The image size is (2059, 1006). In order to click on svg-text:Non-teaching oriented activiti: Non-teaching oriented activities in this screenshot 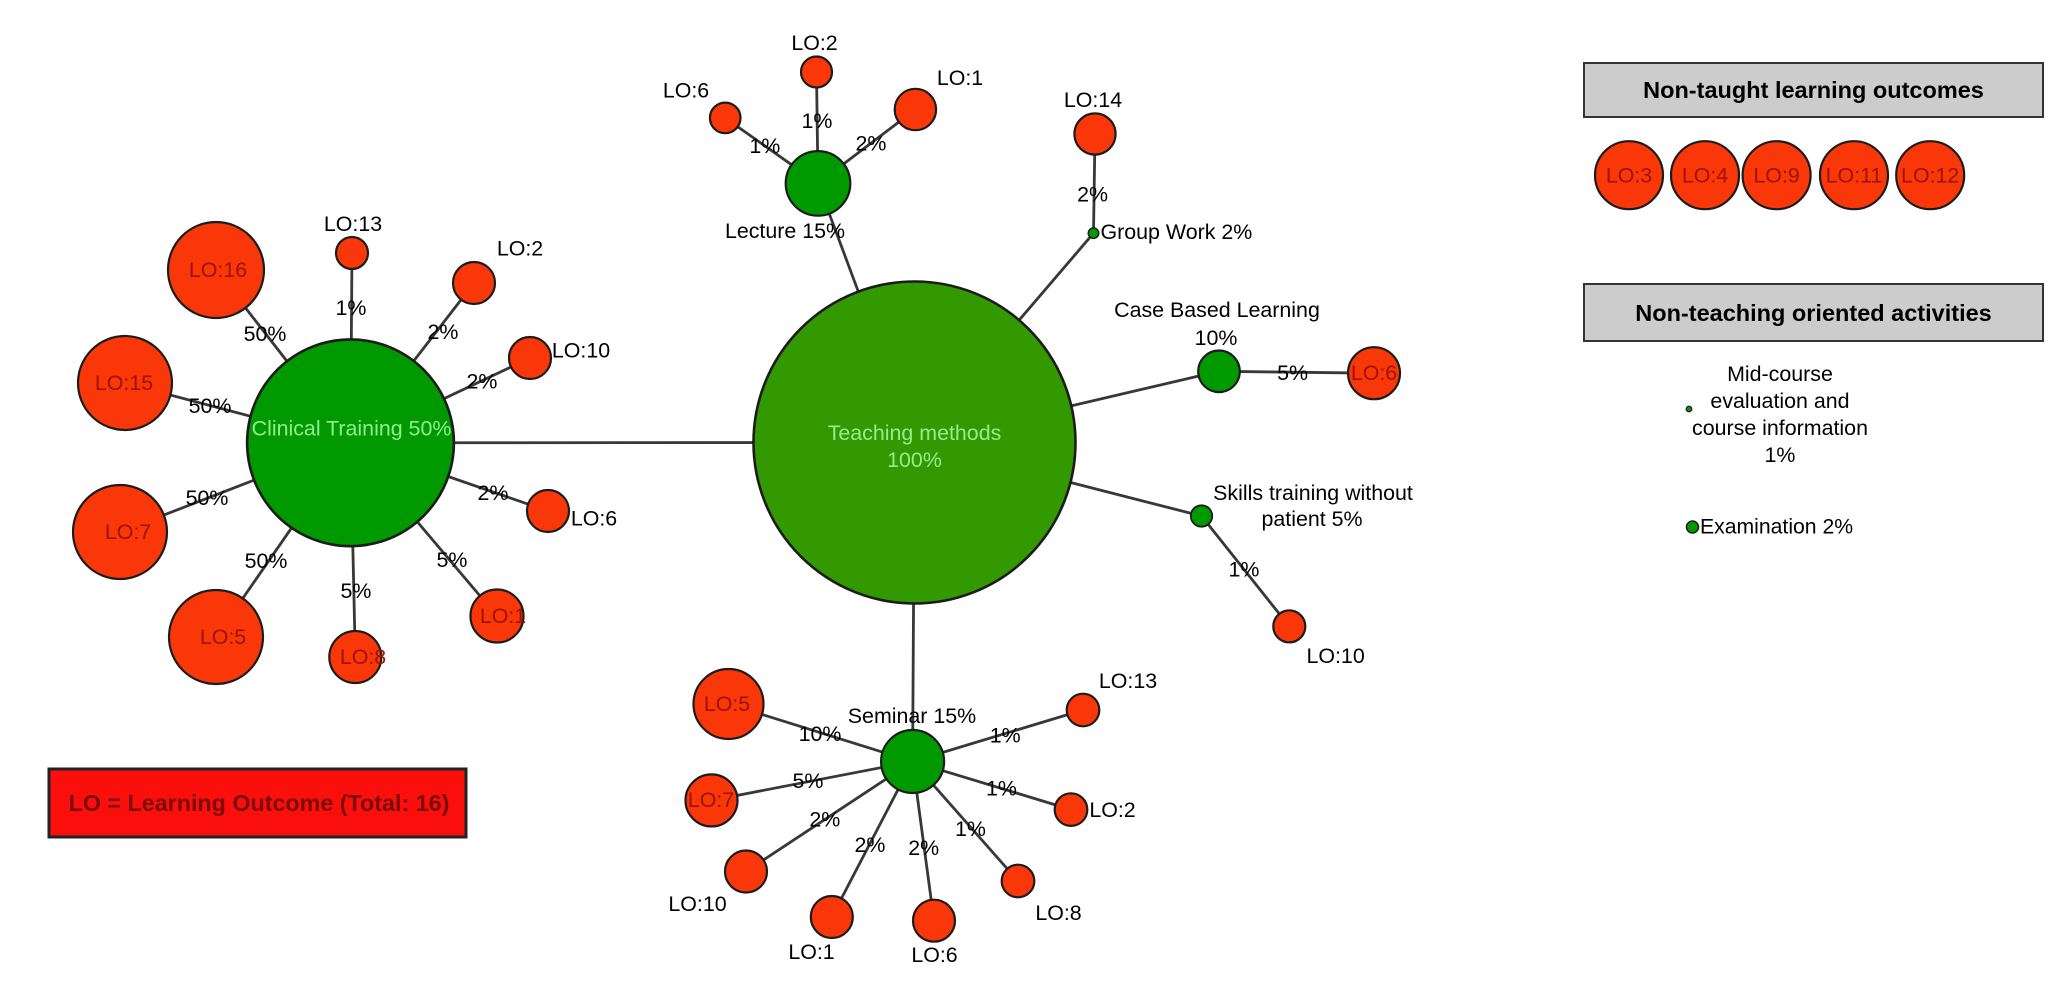, I will do `click(1813, 313)`.